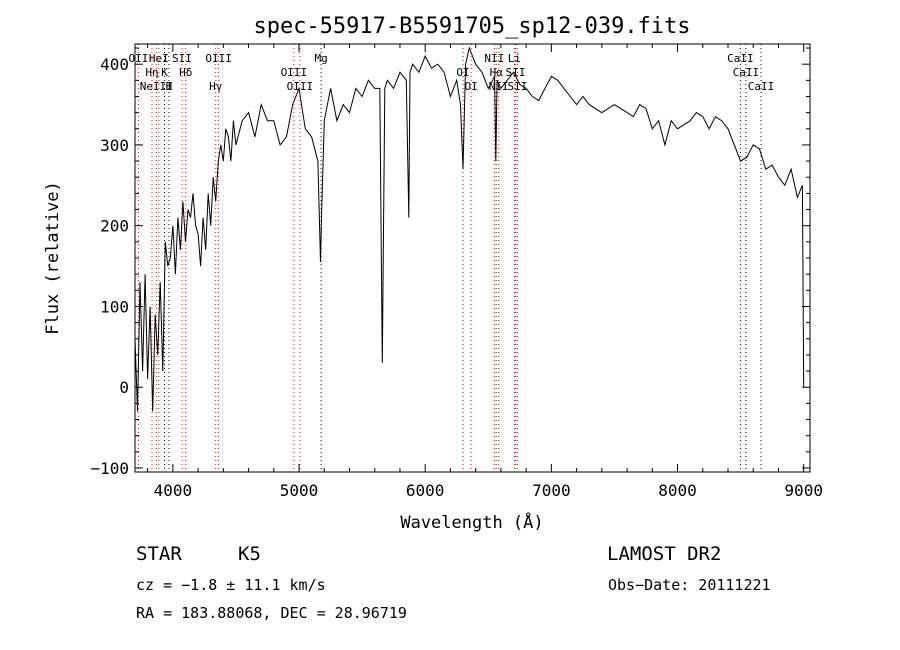  I want to click on y-tick-label: 300, so click(114, 145).